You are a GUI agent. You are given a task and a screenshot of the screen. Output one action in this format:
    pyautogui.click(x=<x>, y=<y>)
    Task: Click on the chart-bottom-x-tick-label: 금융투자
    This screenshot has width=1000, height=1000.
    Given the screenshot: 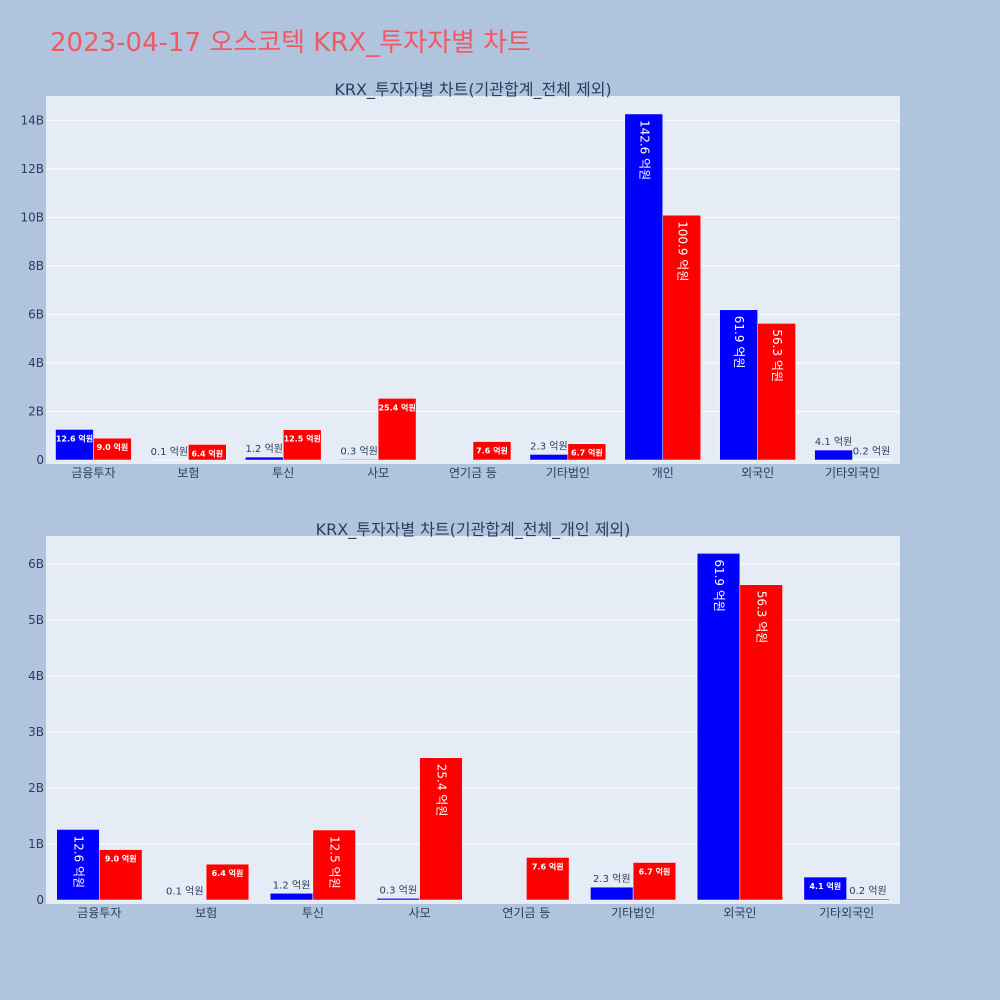 What is the action you would take?
    pyautogui.click(x=99, y=913)
    